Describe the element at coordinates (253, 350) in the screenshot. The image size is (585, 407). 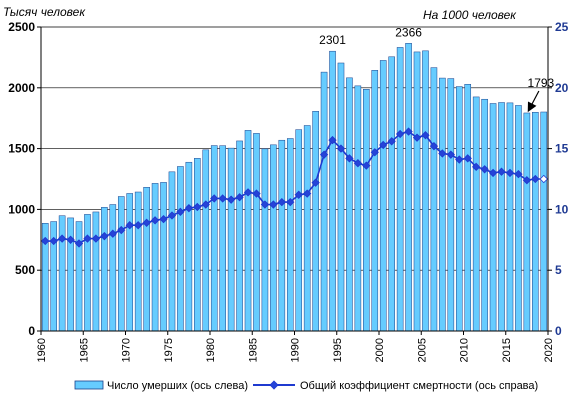
I see `x-tick-label: 1985` at that location.